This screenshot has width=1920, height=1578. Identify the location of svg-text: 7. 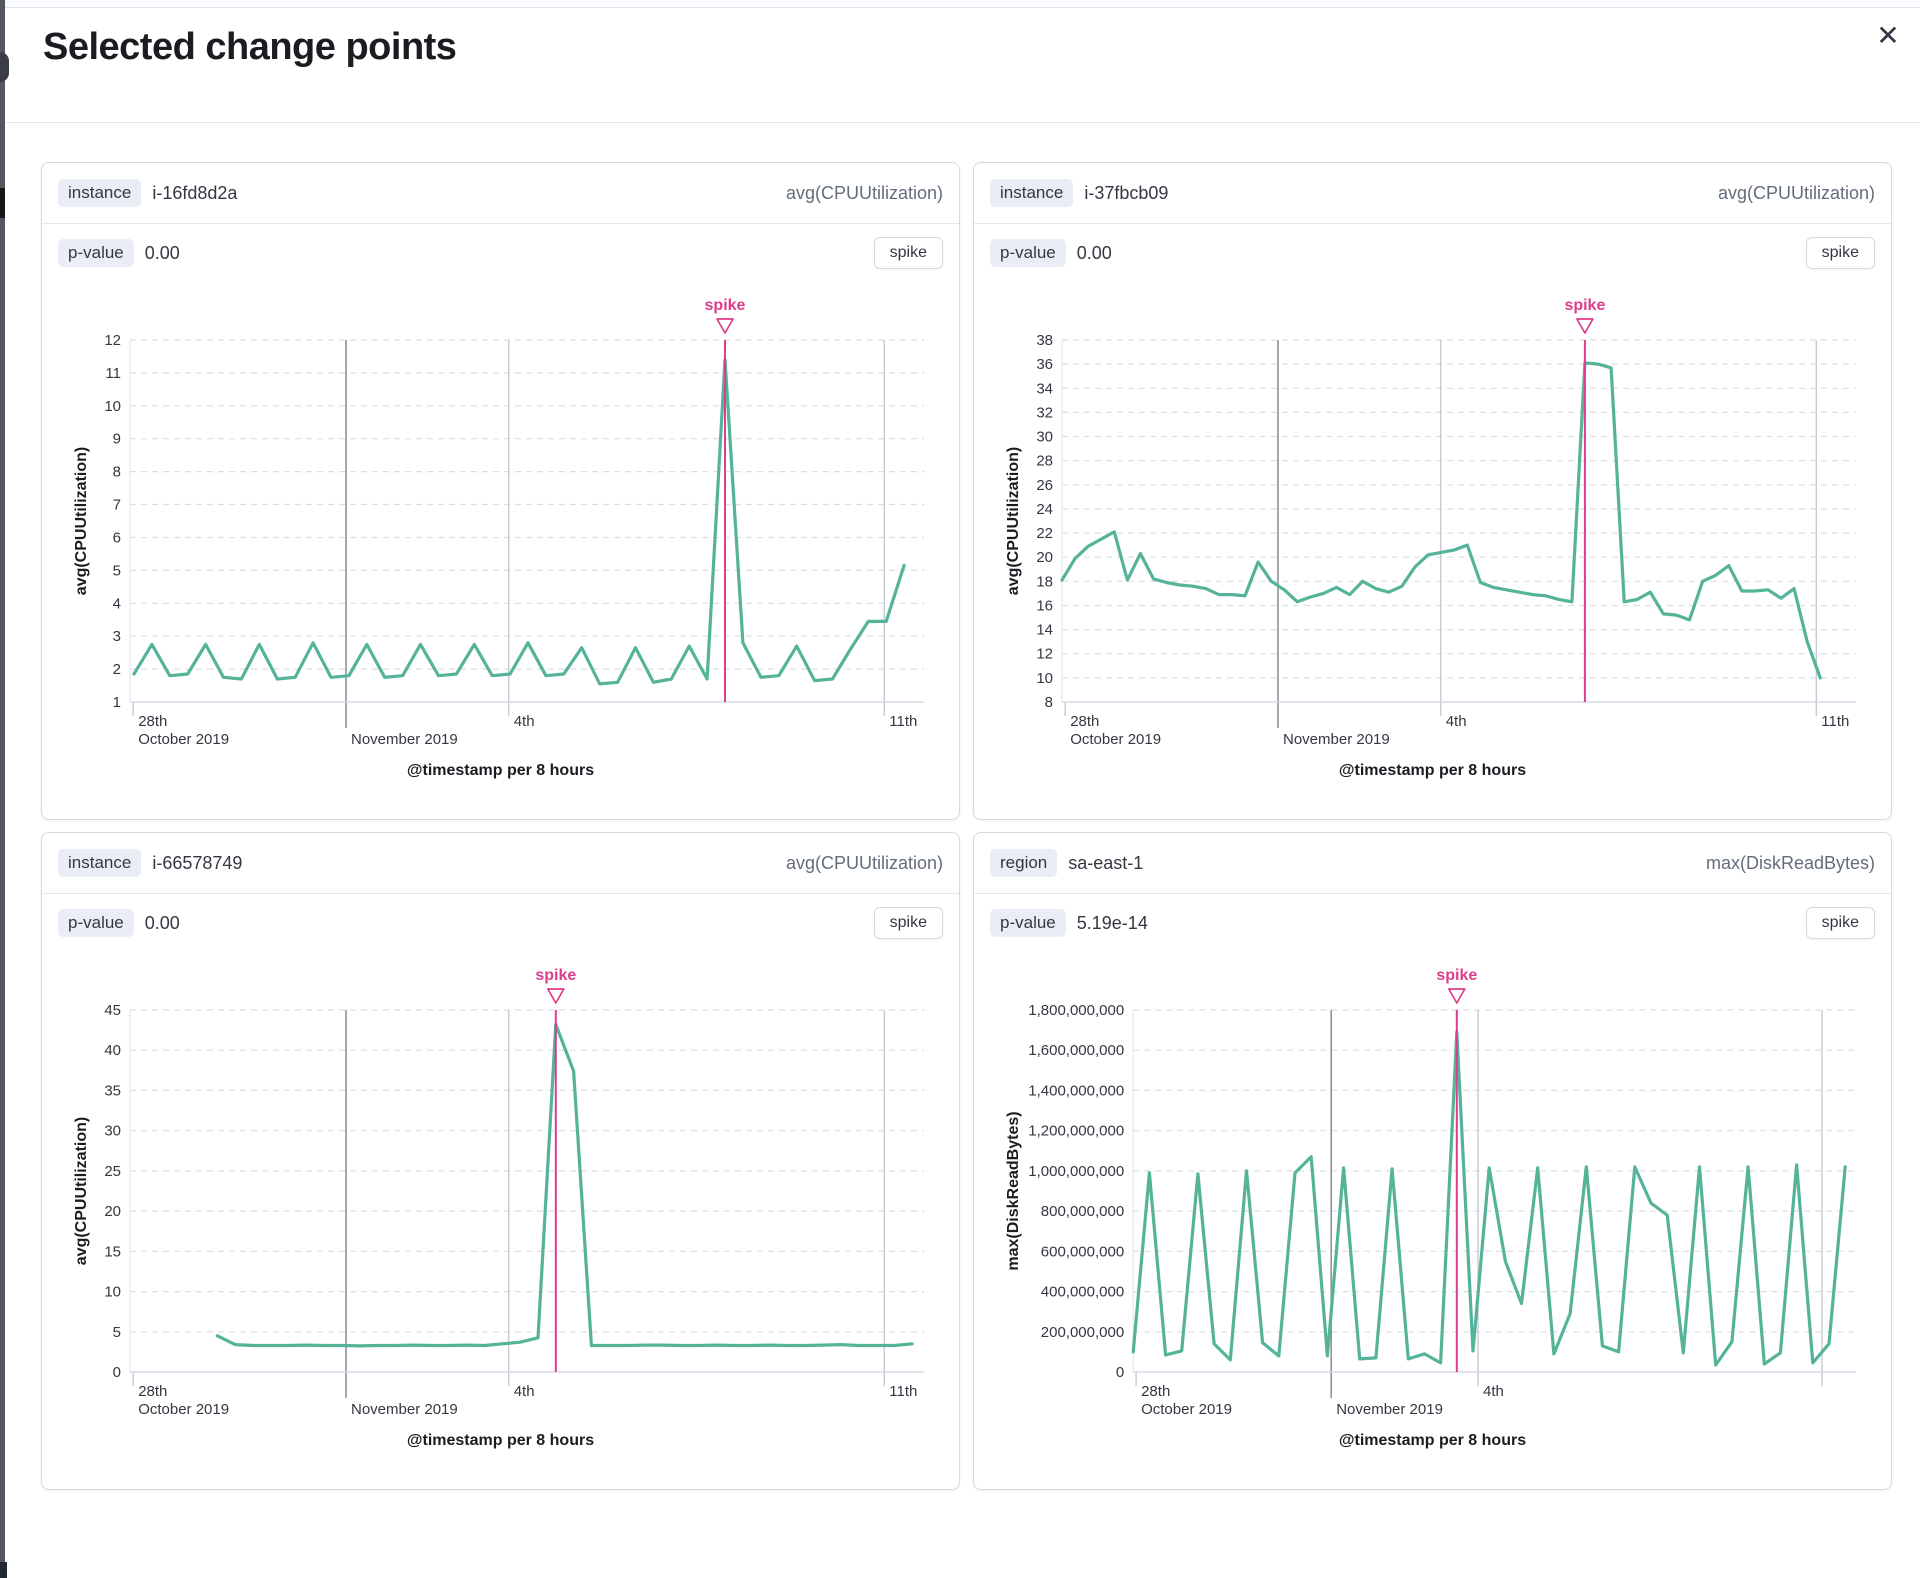
(116, 505).